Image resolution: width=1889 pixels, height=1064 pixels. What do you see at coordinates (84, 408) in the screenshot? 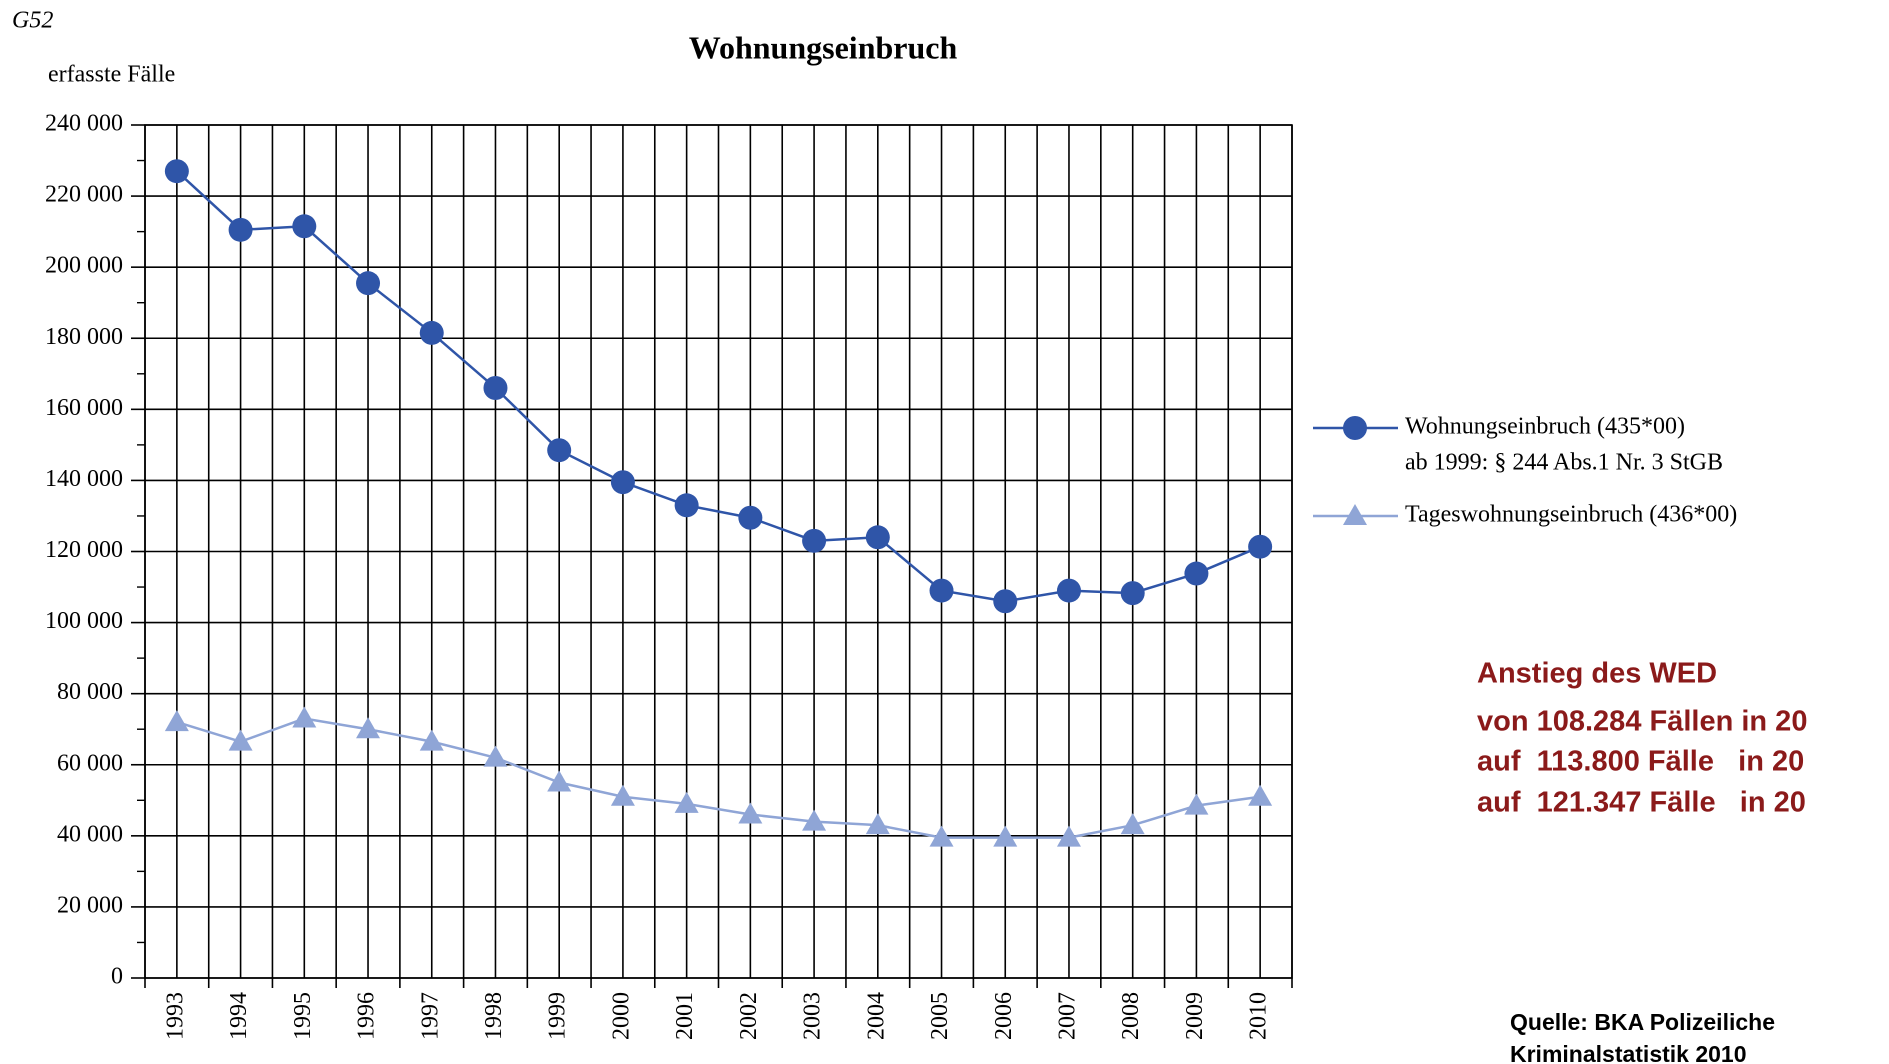
I see `y-tick-label: 160 000` at bounding box center [84, 408].